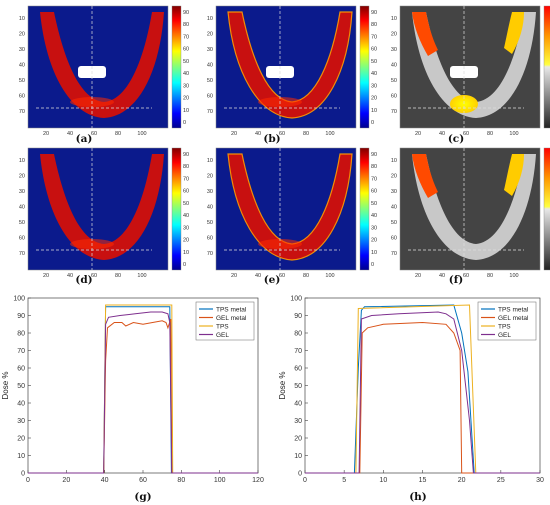 This screenshot has height=505, width=550. I want to click on x-tick-label: 120, so click(258, 480).